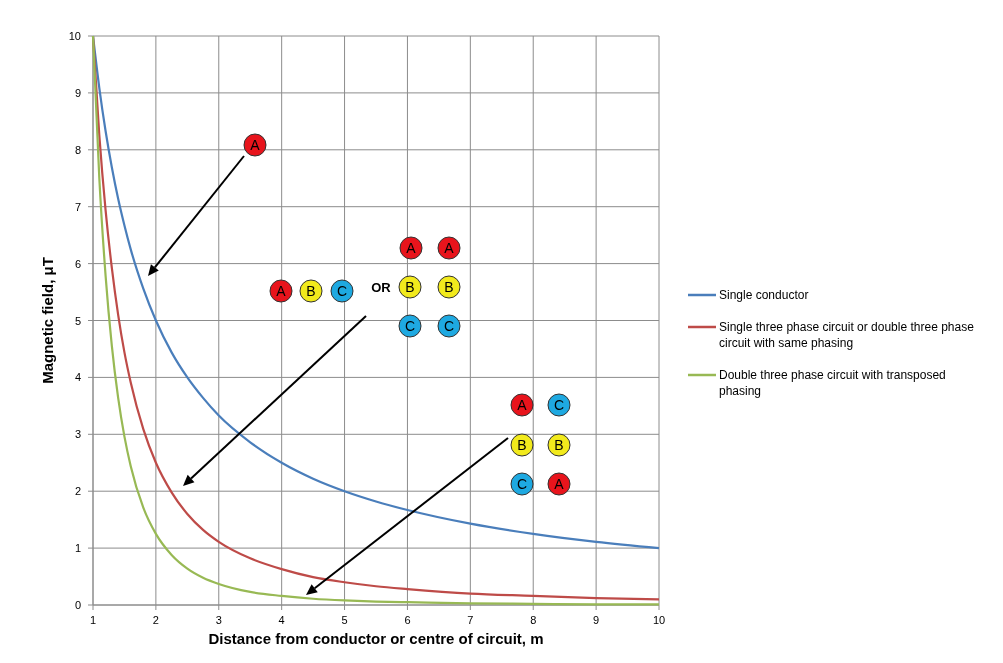 The height and width of the screenshot is (663, 1003). I want to click on y-tick-label: 0, so click(77, 605).